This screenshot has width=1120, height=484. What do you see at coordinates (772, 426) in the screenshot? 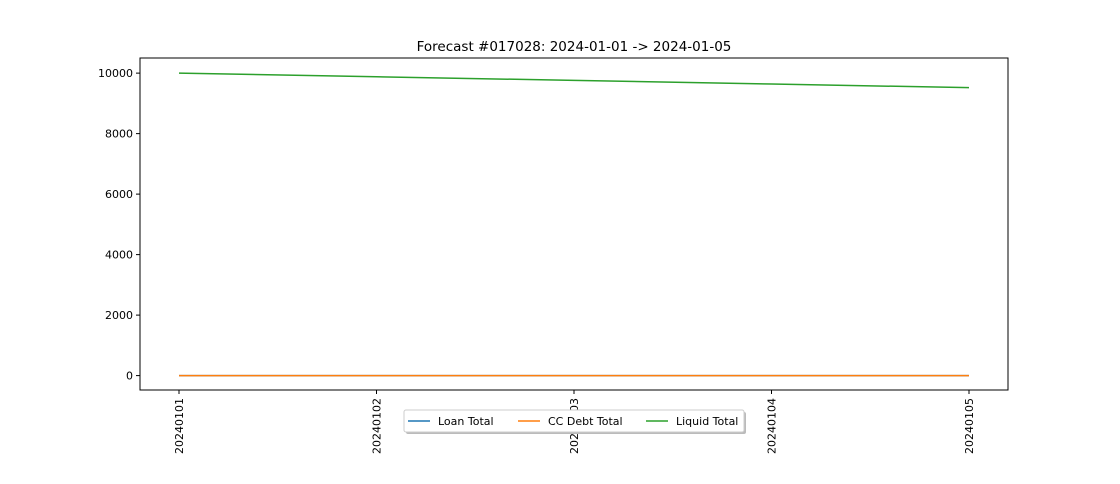
I see `x-tick-label: 20240104` at bounding box center [772, 426].